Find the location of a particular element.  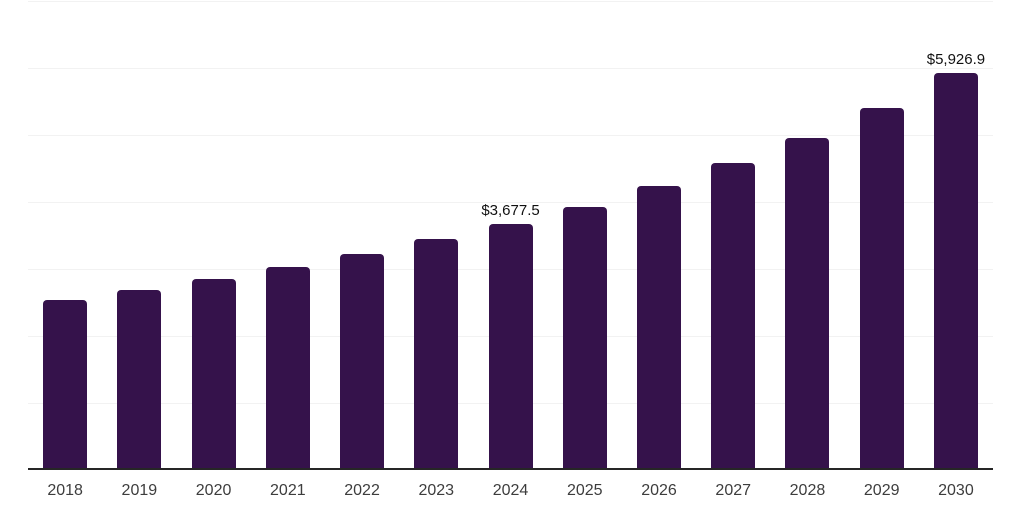

x-tick-label-2021: 2021 is located at coordinates (288, 490).